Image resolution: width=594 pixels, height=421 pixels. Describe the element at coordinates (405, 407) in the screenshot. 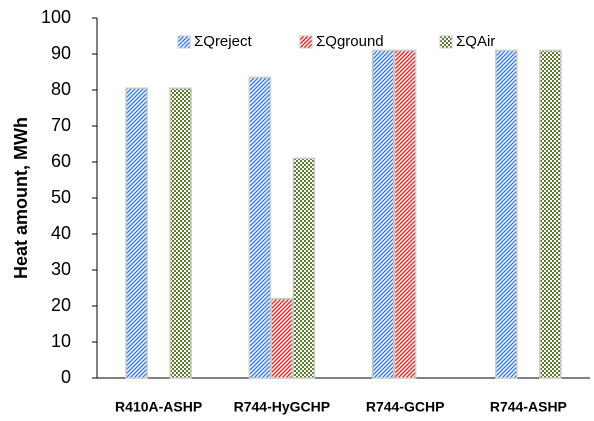

I see `x-tick-label: R744-GCHP` at that location.